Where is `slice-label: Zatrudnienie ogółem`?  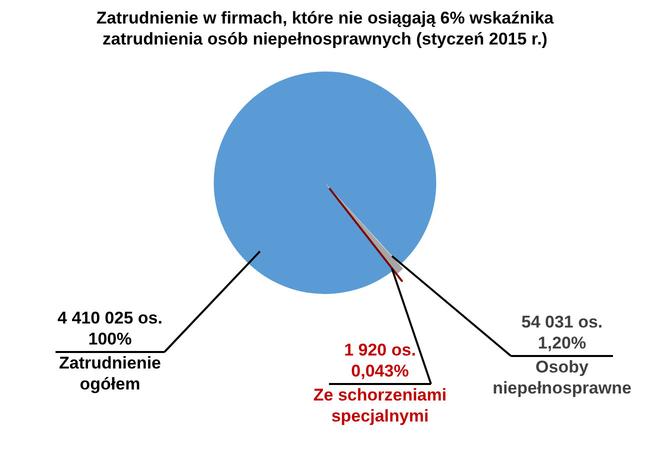
slice-label: Zatrudnienie ogółem is located at coordinates (110, 374).